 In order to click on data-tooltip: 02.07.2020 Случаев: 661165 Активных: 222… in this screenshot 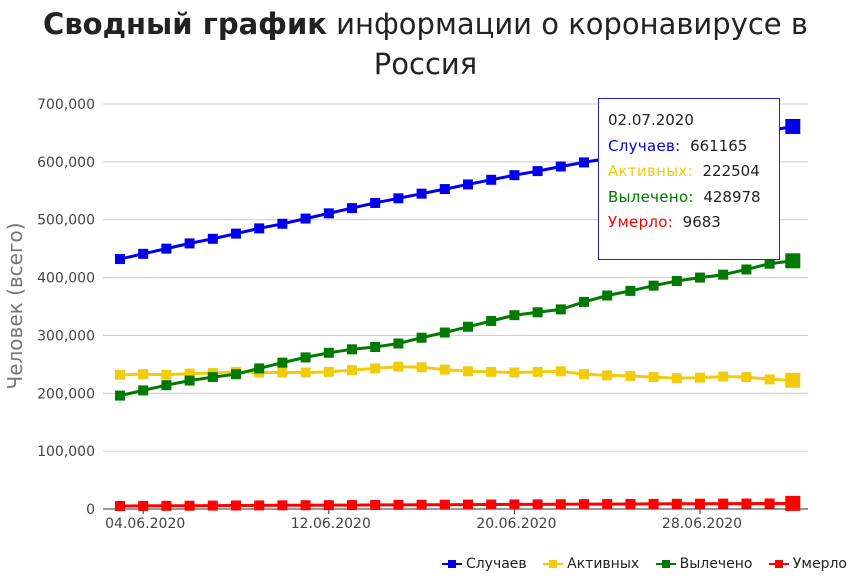, I will do `click(689, 179)`.